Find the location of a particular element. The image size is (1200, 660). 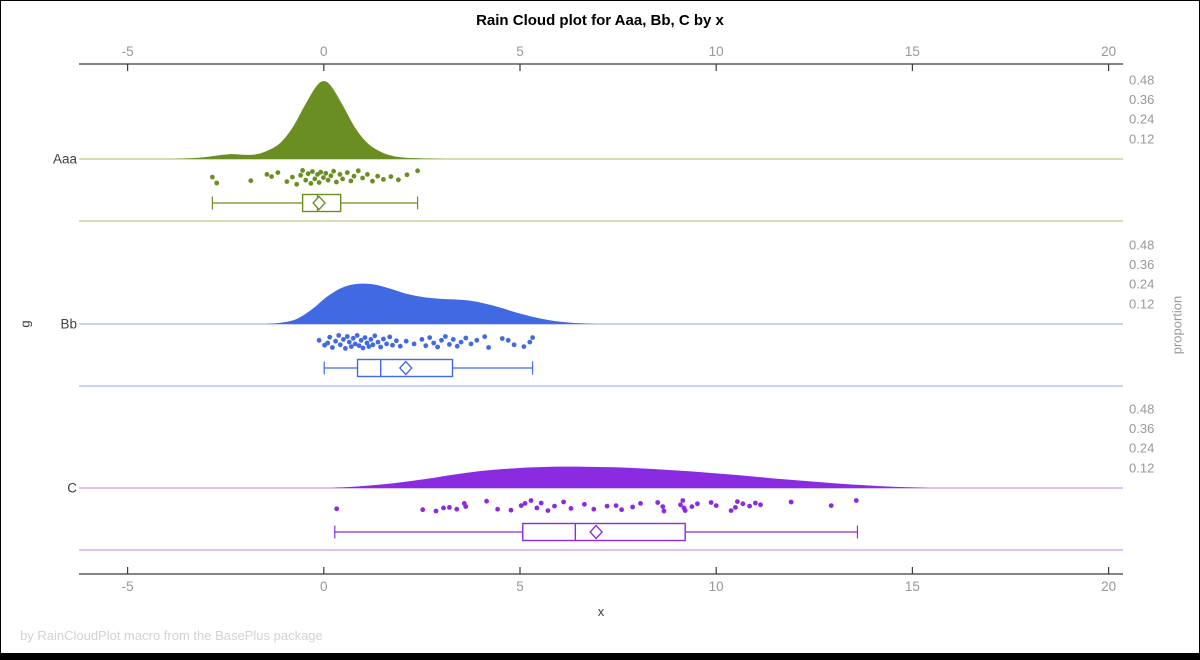

top-axis-tick-label: 20 is located at coordinates (1108, 51).